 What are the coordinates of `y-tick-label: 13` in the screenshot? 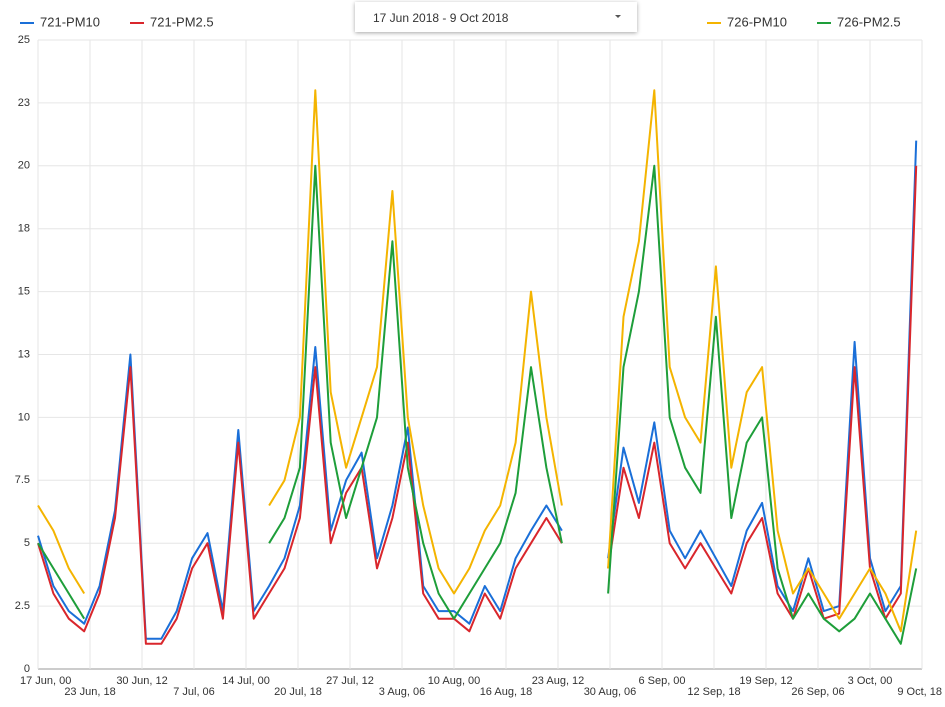 It's located at (24, 354).